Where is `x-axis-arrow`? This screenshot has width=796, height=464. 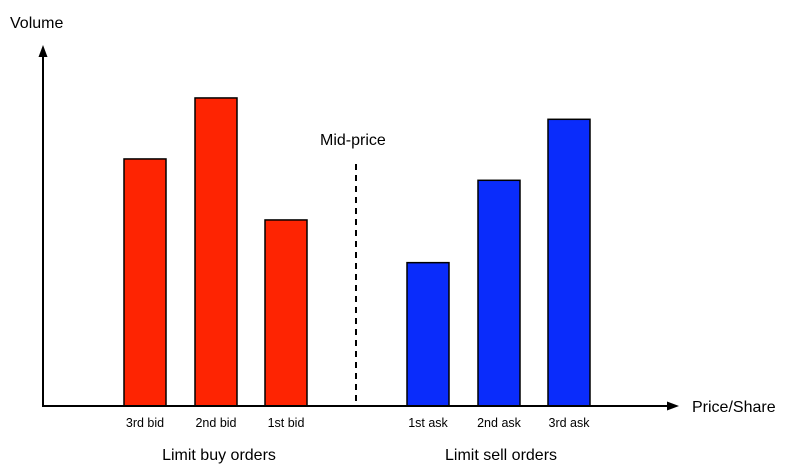 x-axis-arrow is located at coordinates (673, 406).